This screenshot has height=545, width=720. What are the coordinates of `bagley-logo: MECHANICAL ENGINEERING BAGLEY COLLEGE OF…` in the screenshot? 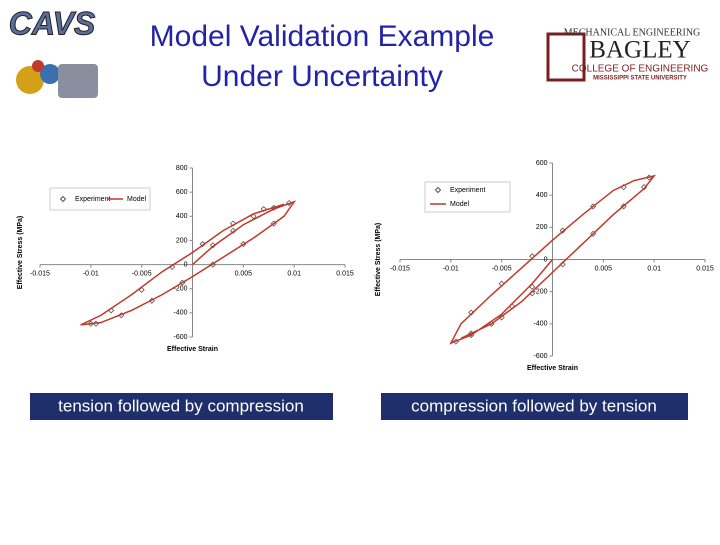 It's located at (627, 54).